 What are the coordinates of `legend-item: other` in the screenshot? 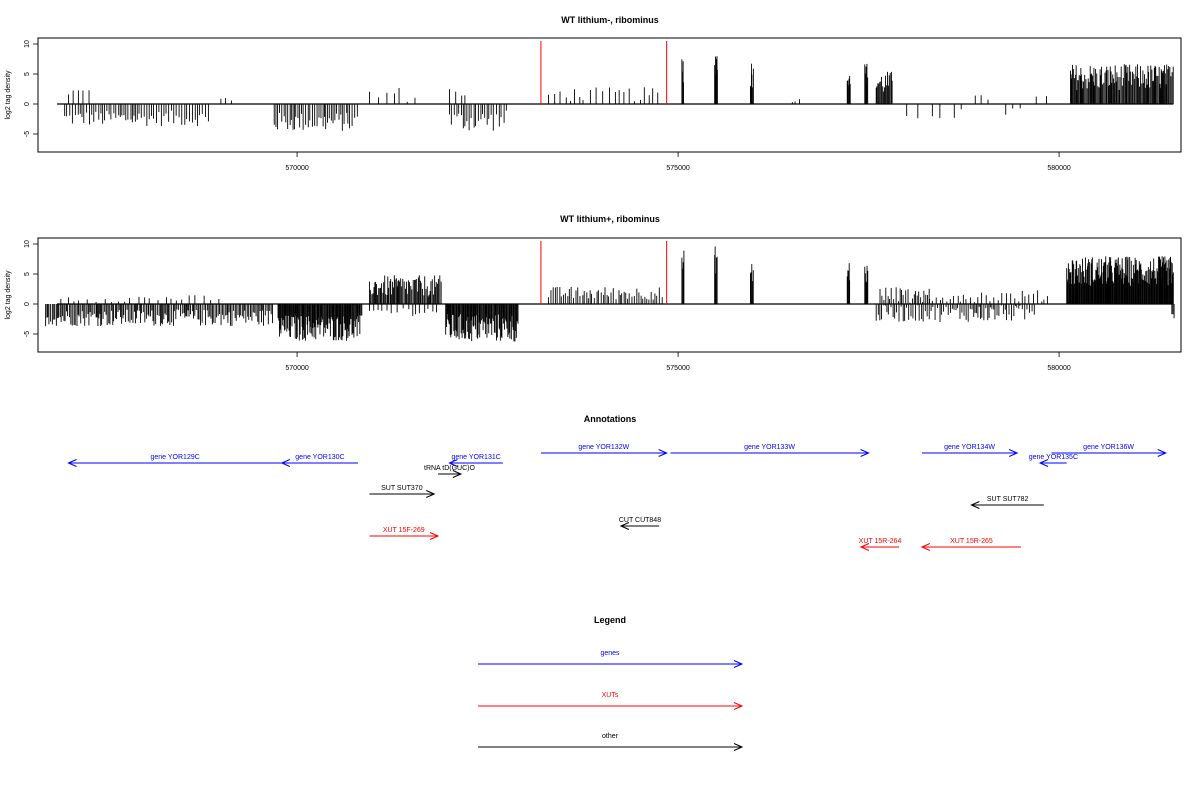 It's located at (611, 742).